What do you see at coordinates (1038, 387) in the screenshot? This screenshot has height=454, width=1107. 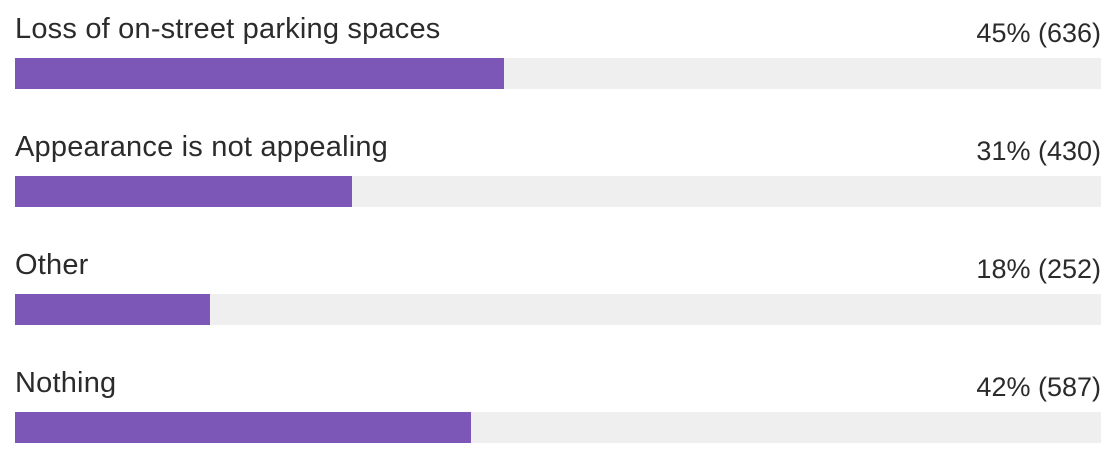 I see `value-label: 42% (587)` at bounding box center [1038, 387].